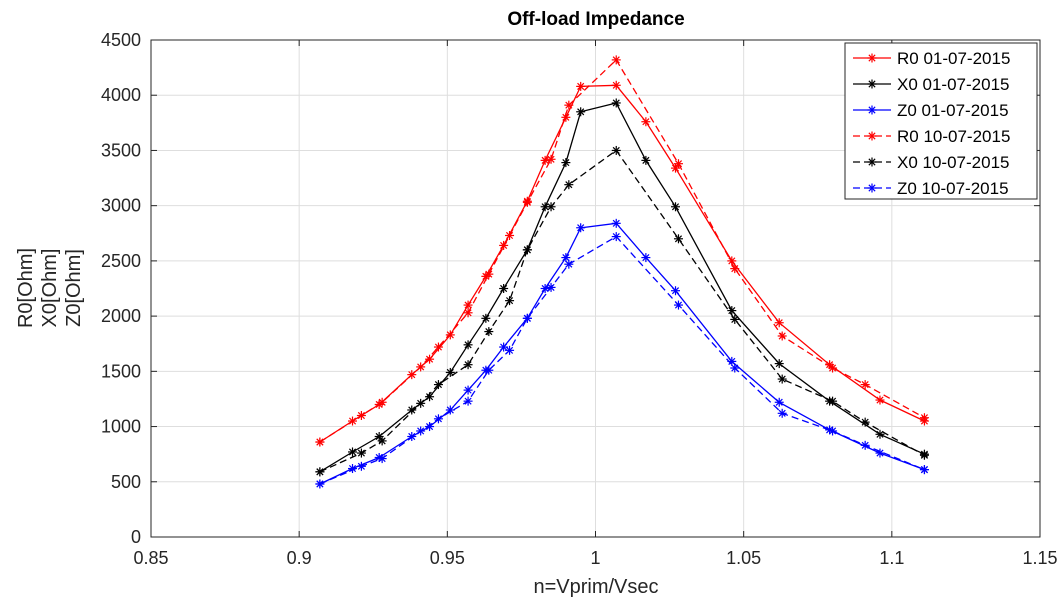  I want to click on y-axis-title-line-1: R0[Ohm], so click(26, 288).